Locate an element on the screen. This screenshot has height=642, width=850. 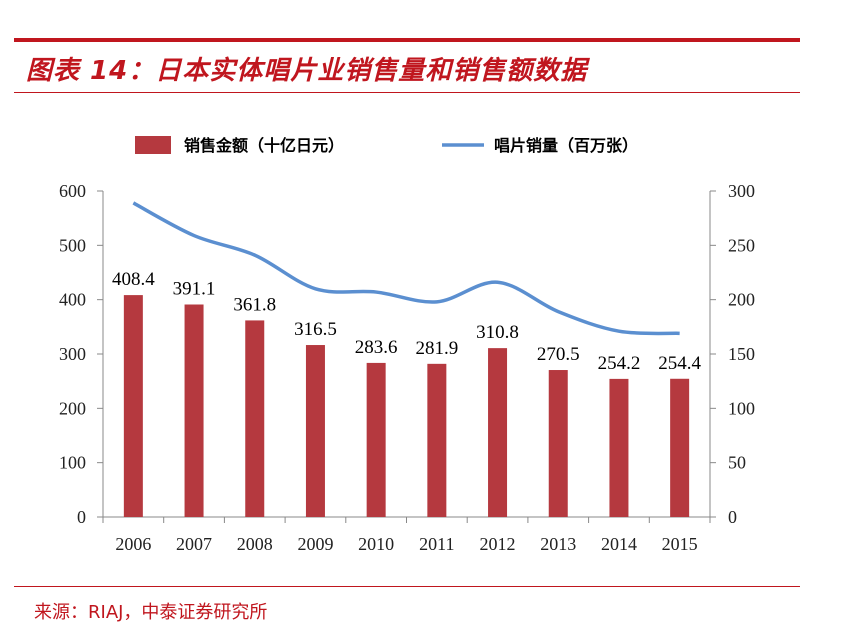
bar-data-label: 361.8 is located at coordinates (254, 304).